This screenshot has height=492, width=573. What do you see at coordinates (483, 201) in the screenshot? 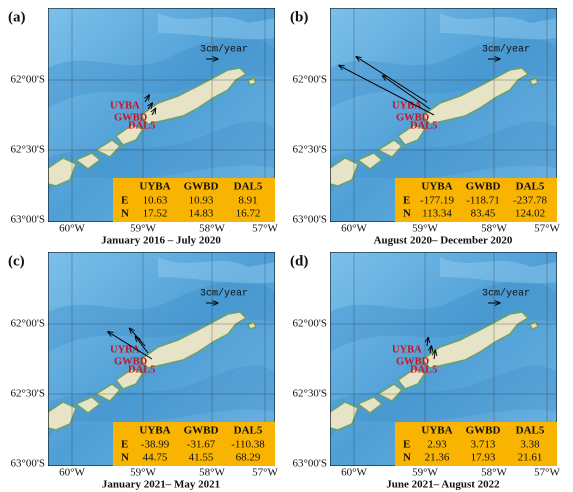
I see `table-cell: -118.71` at bounding box center [483, 201].